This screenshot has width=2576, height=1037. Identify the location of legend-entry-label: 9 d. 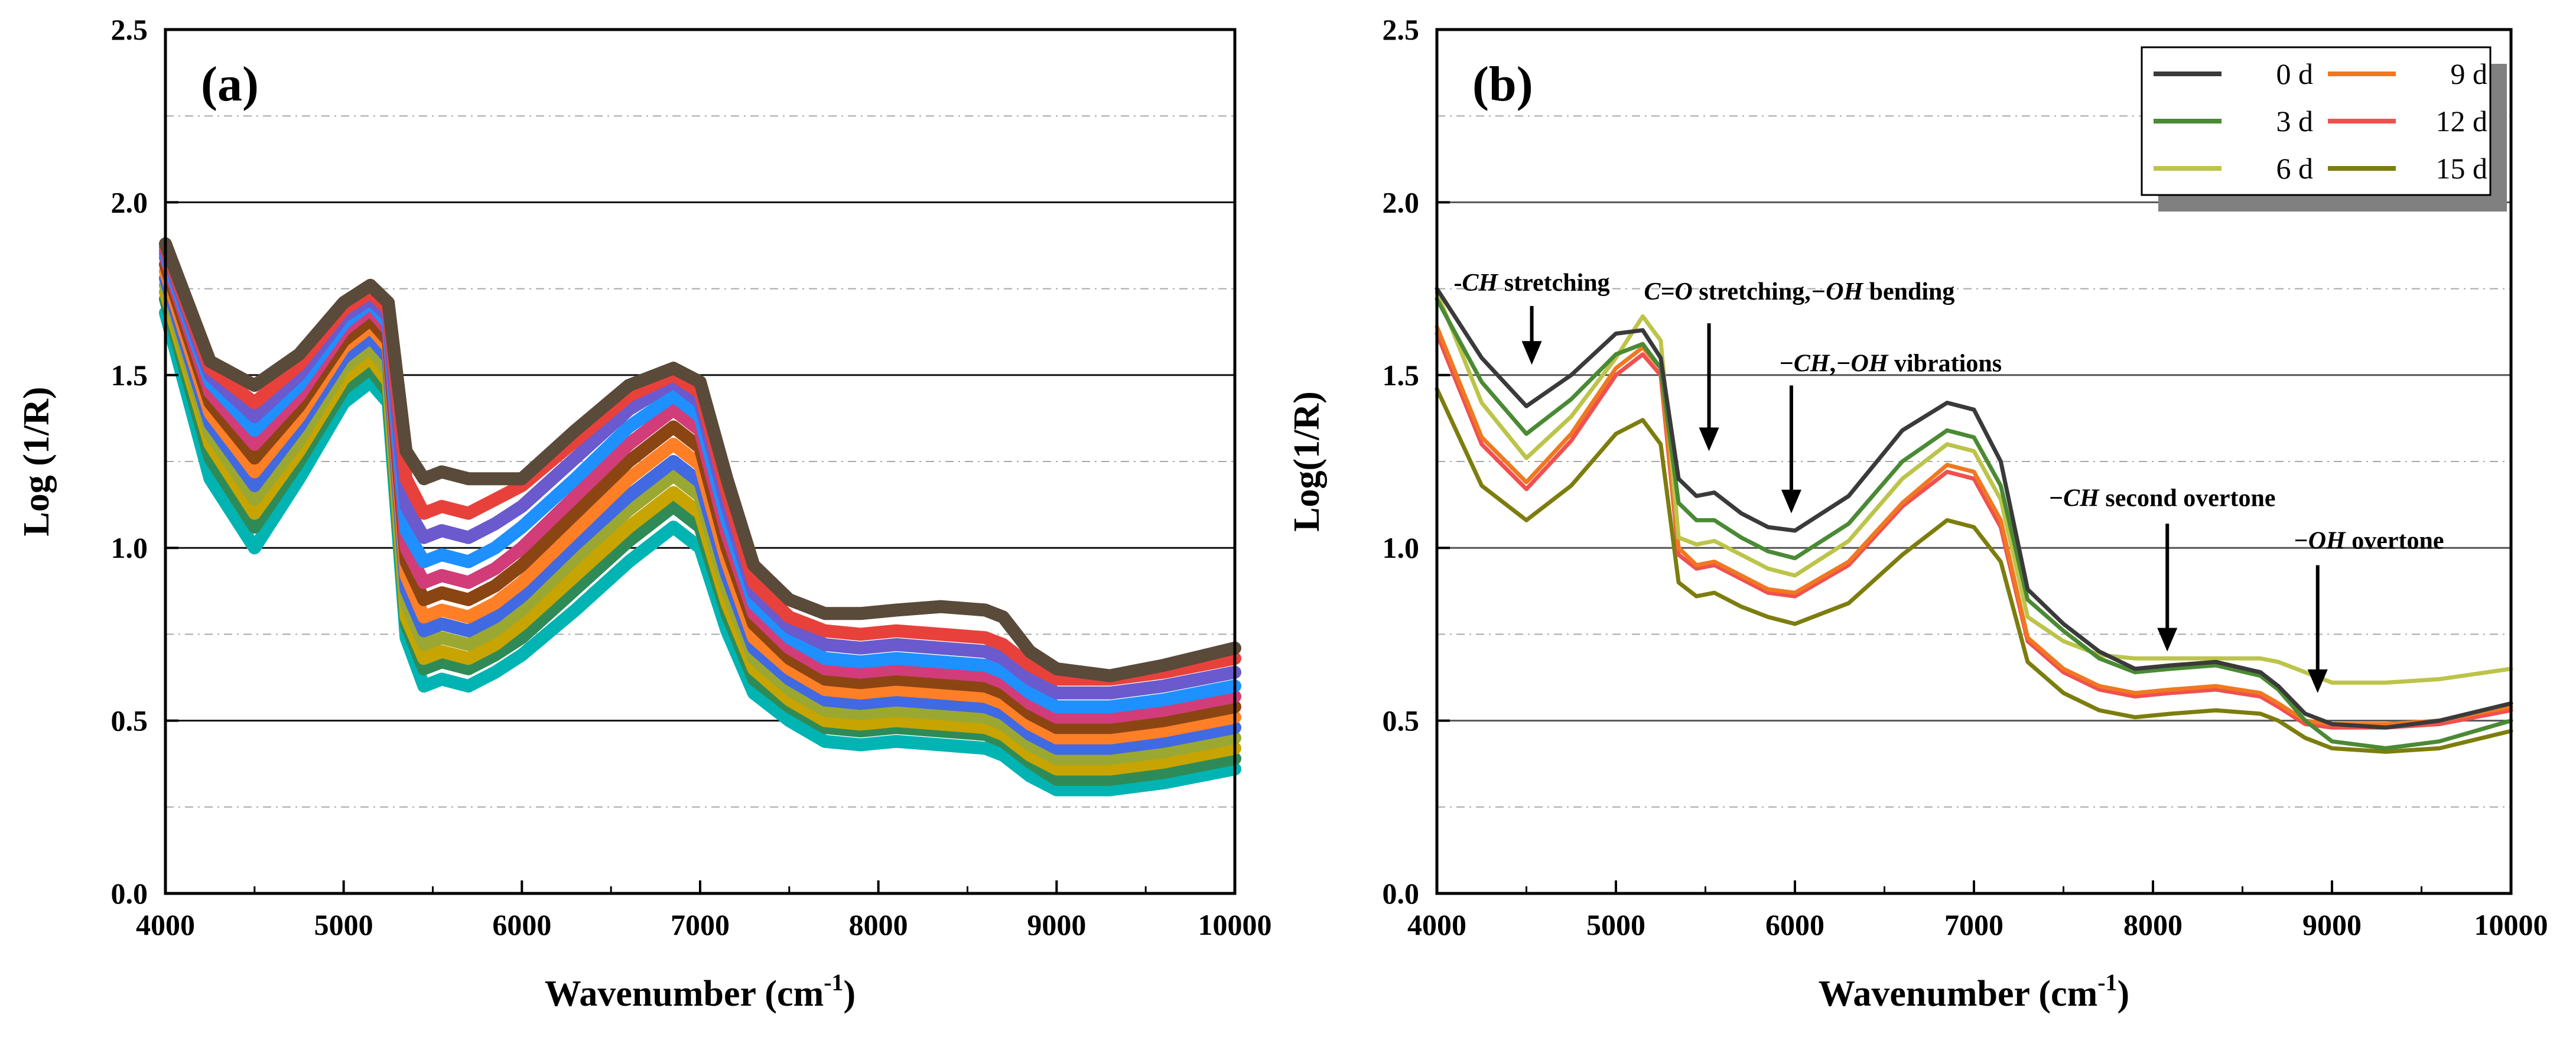
(2469, 73).